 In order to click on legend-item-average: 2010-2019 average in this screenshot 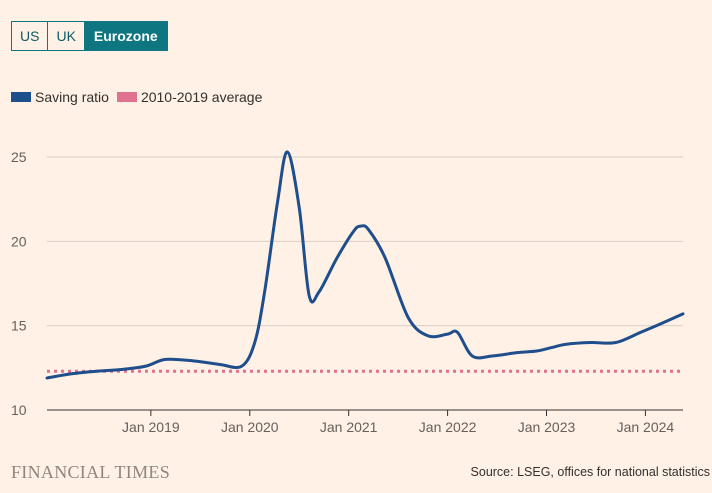, I will do `click(189, 97)`.